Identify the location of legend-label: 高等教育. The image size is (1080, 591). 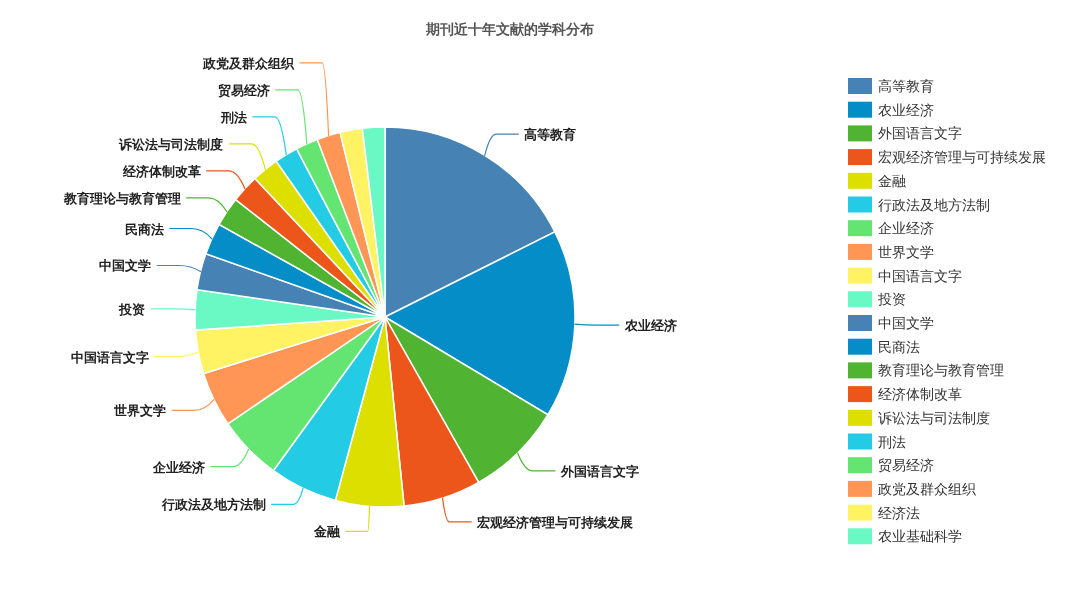
(906, 86).